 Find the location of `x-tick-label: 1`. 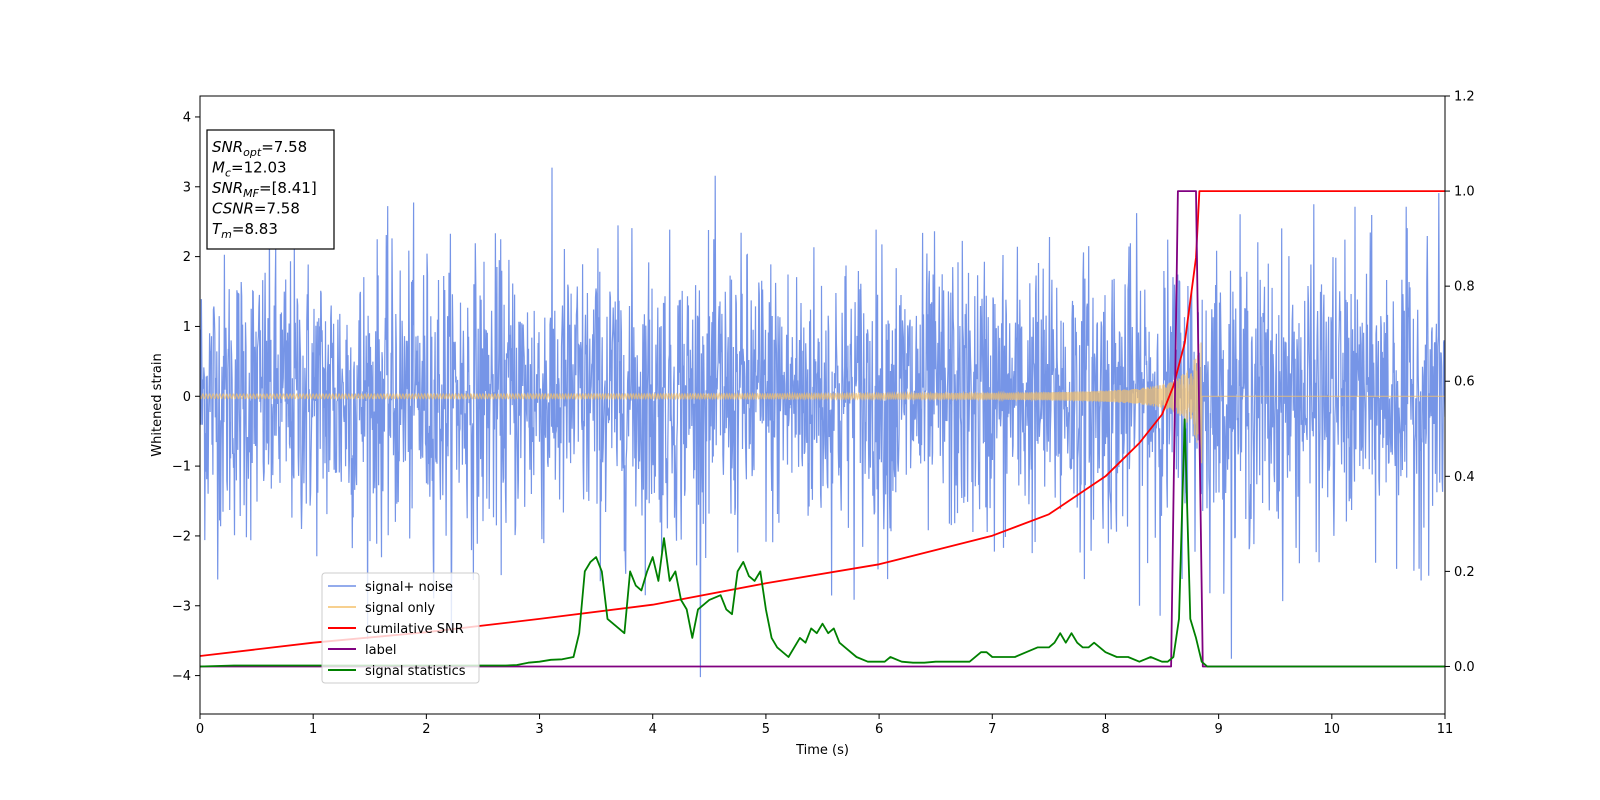

x-tick-label: 1 is located at coordinates (313, 729).